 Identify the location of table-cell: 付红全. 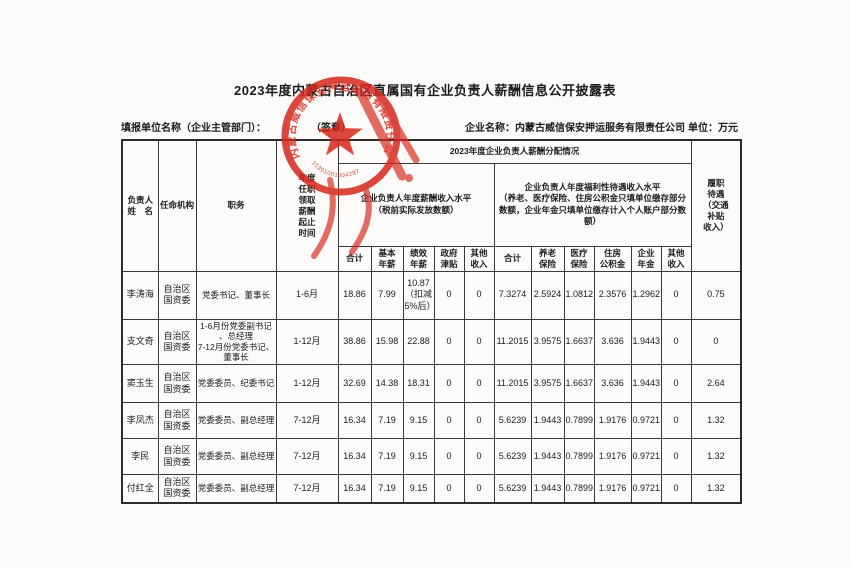
(140, 489).